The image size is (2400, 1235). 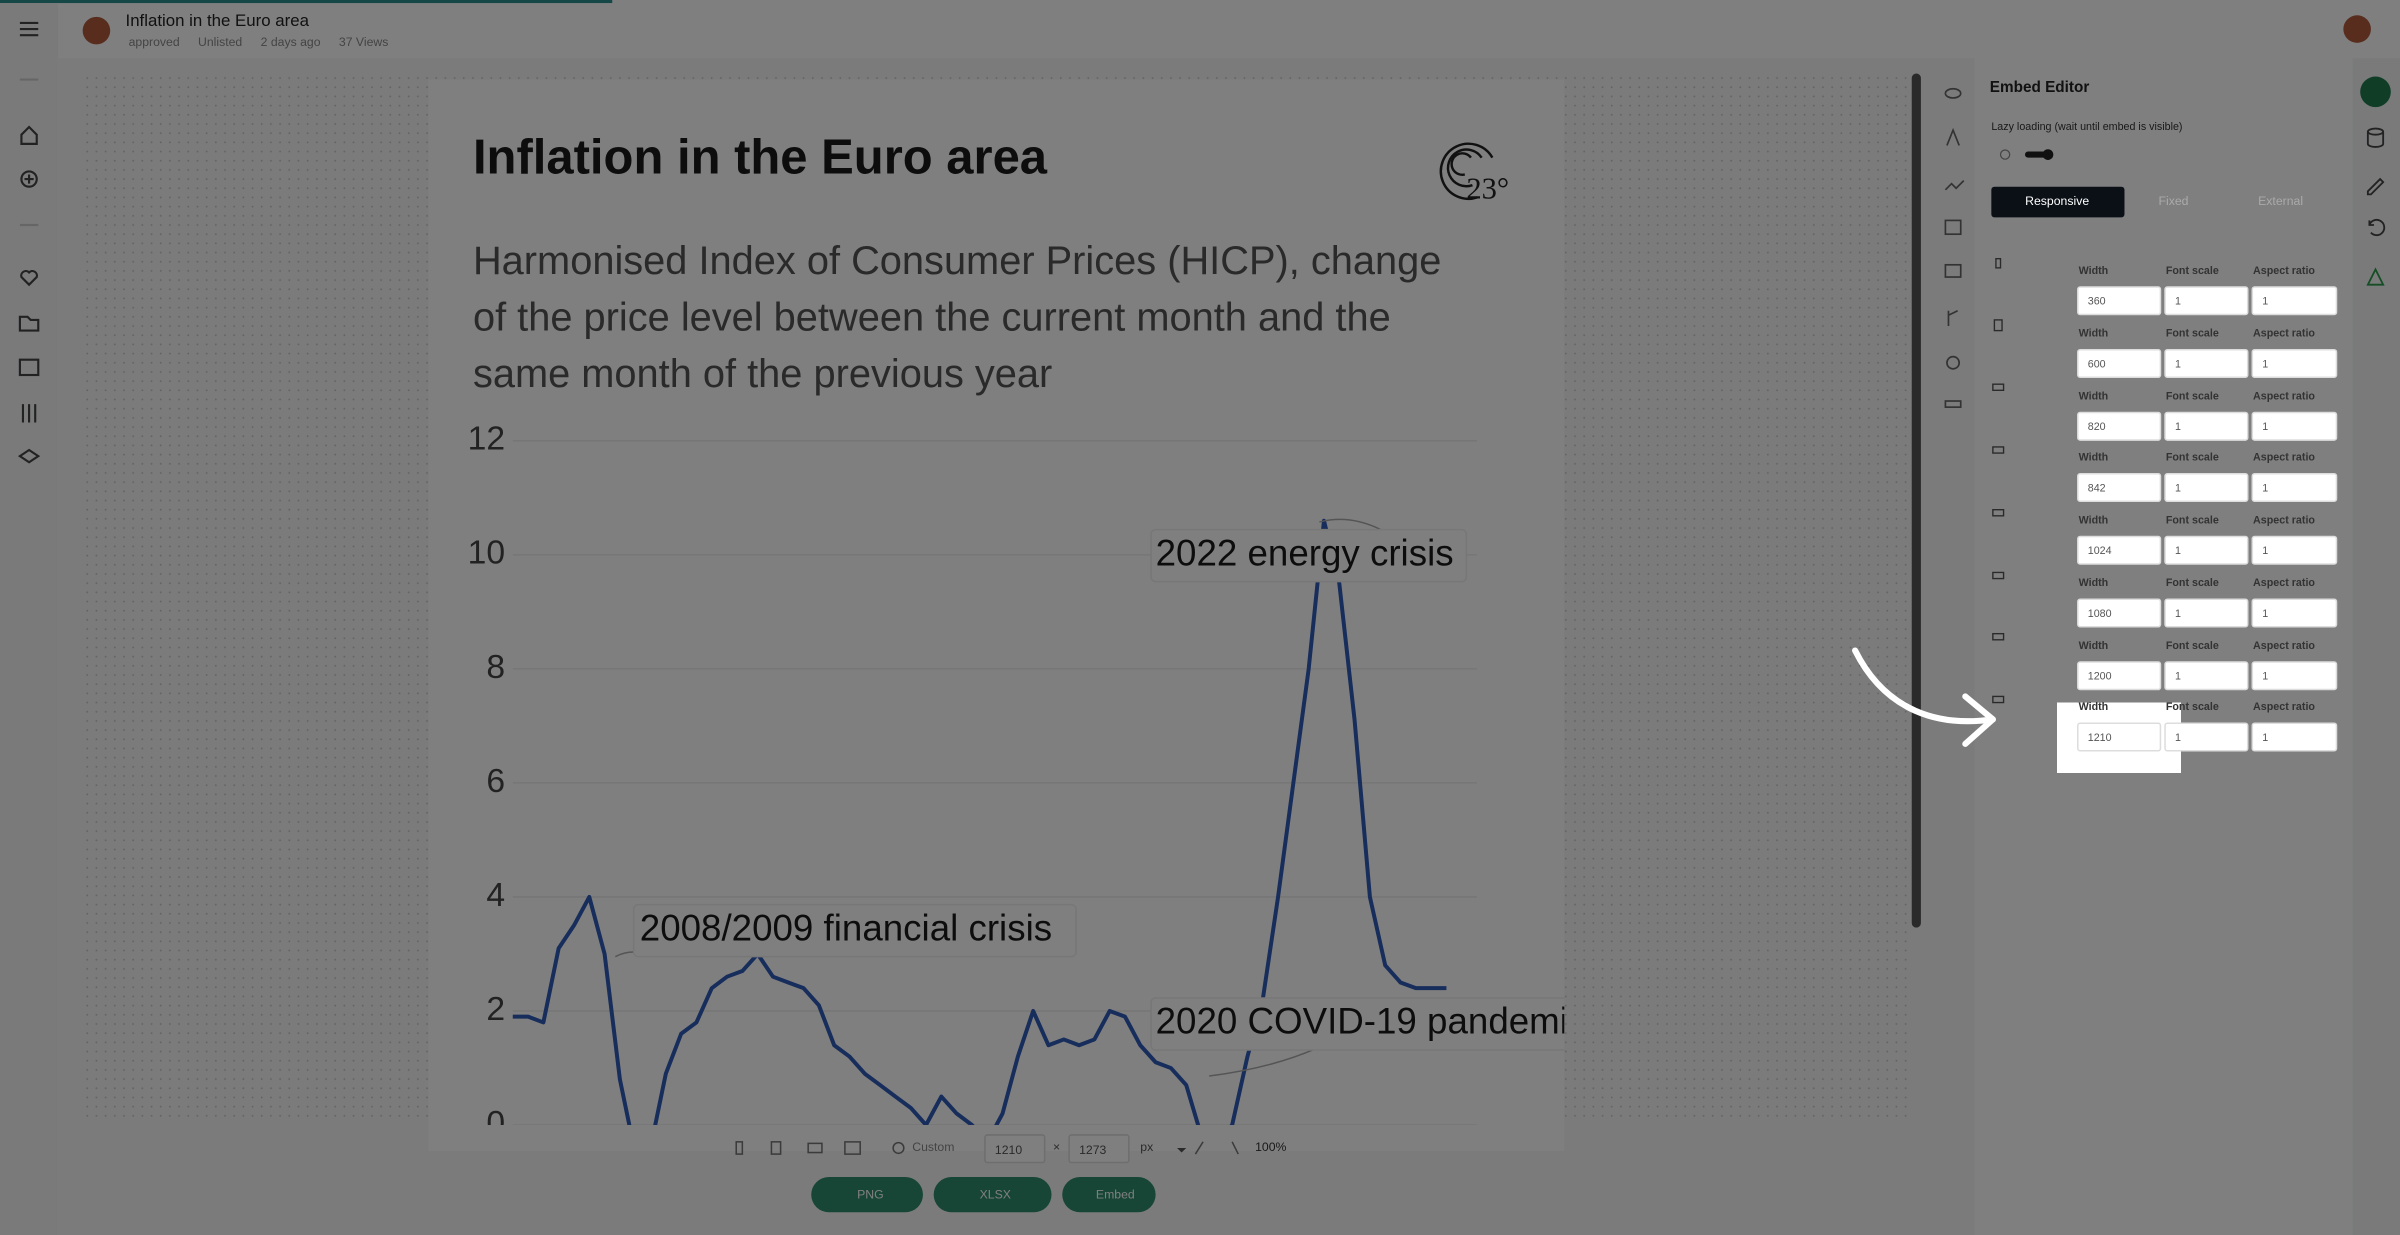 I want to click on tool-icons, so click(x=1954, y=247).